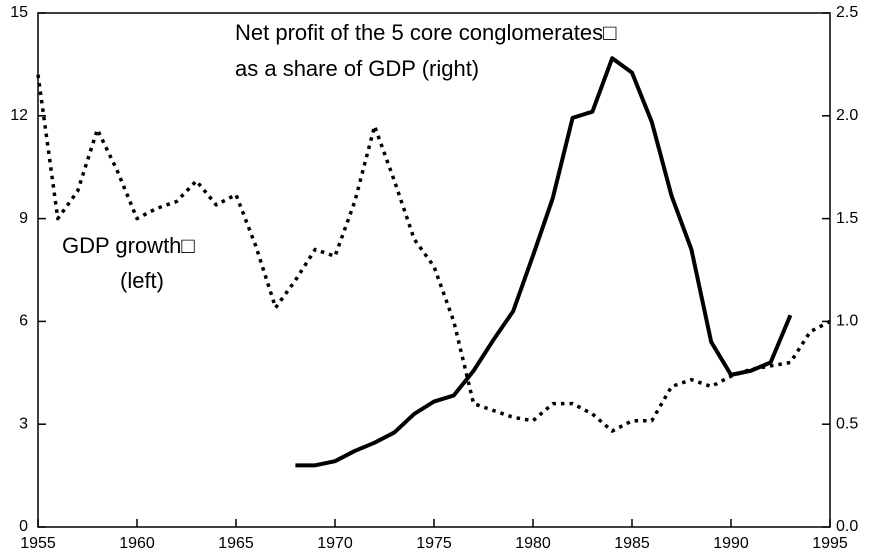 The image size is (873, 553). Describe the element at coordinates (23, 218) in the screenshot. I see `y-tick-label: 9` at that location.